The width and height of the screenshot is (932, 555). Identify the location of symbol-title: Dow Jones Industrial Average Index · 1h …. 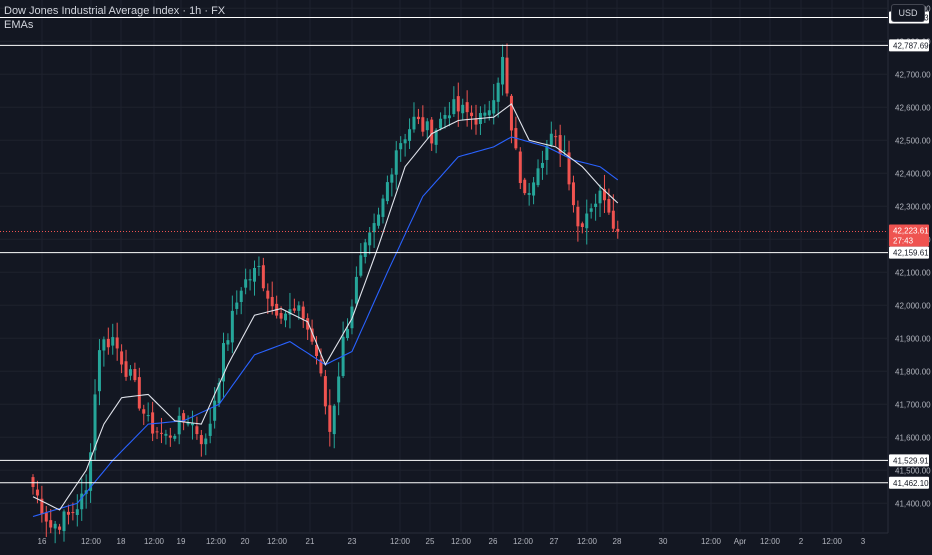
(115, 11).